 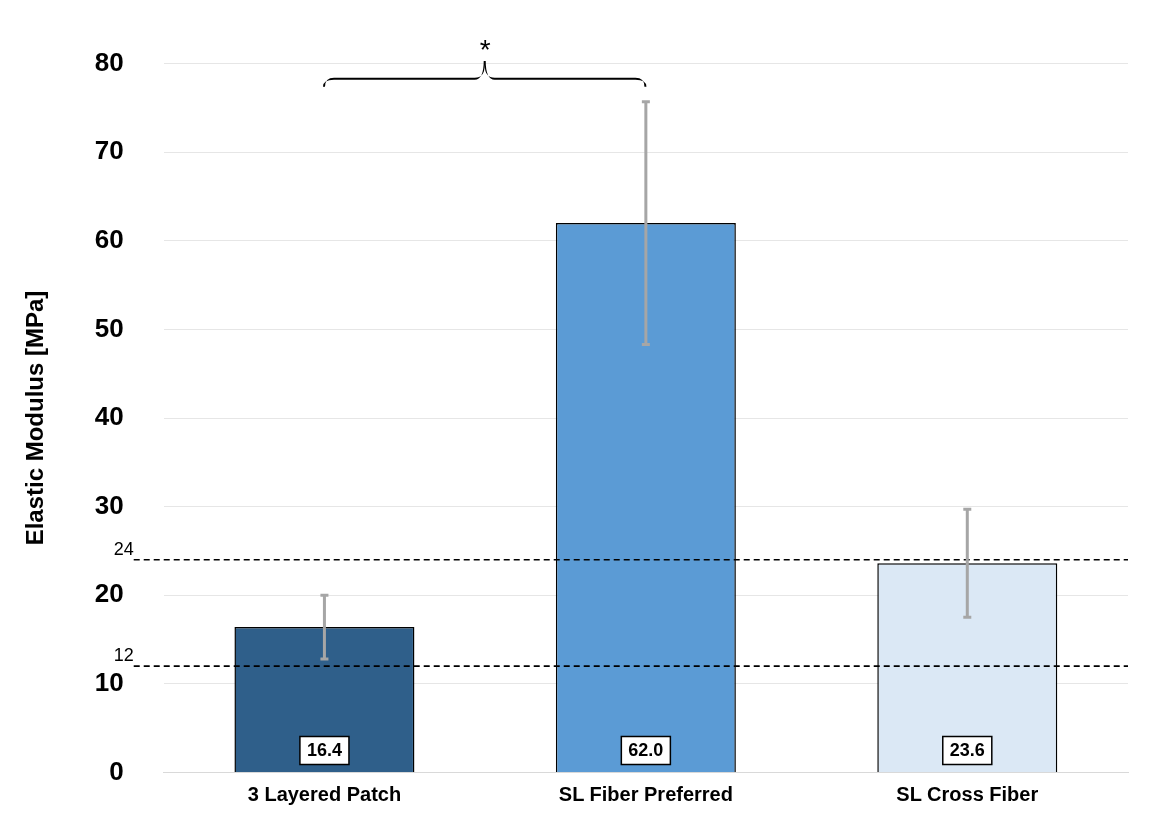 I want to click on x-tick-label: 3 Layered Patch, so click(x=324, y=793).